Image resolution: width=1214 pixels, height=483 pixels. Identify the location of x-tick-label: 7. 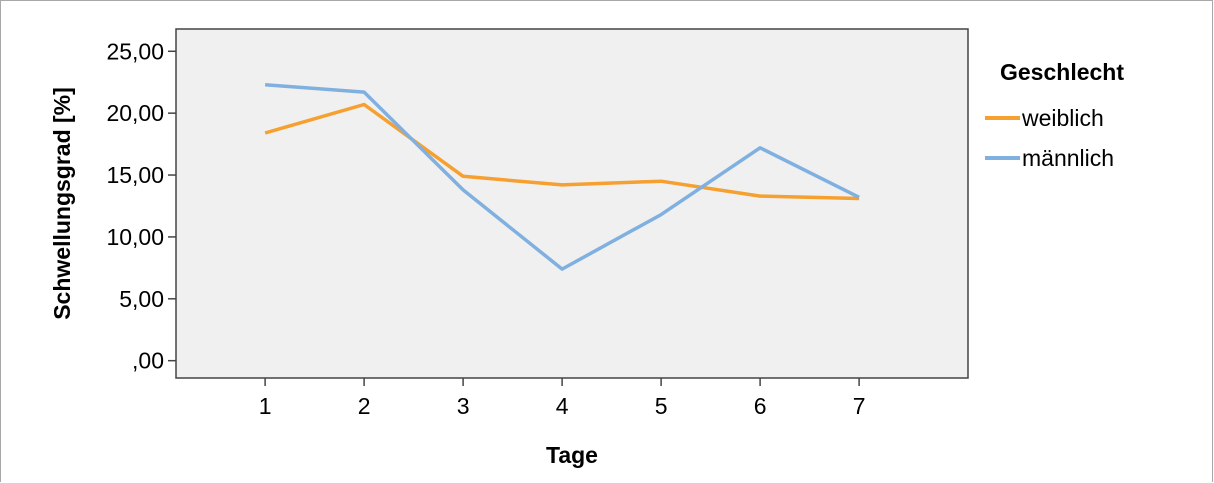
(859, 406).